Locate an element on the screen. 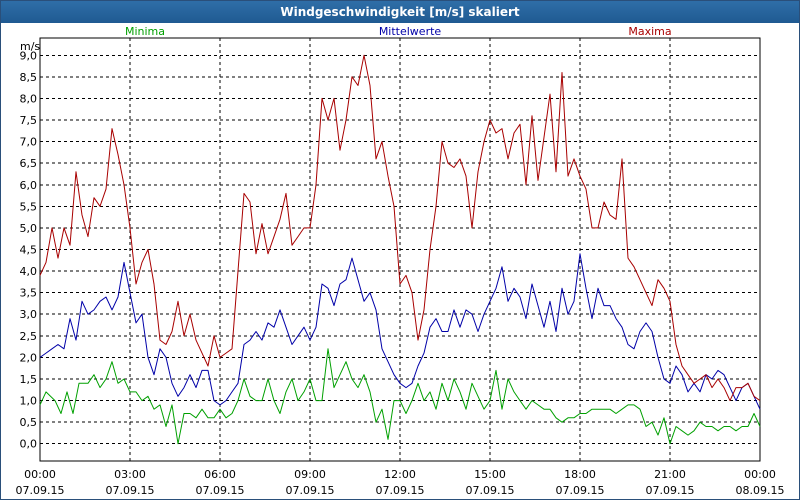 This screenshot has height=500, width=800. y-tick-label: 8,0 is located at coordinates (29, 98).